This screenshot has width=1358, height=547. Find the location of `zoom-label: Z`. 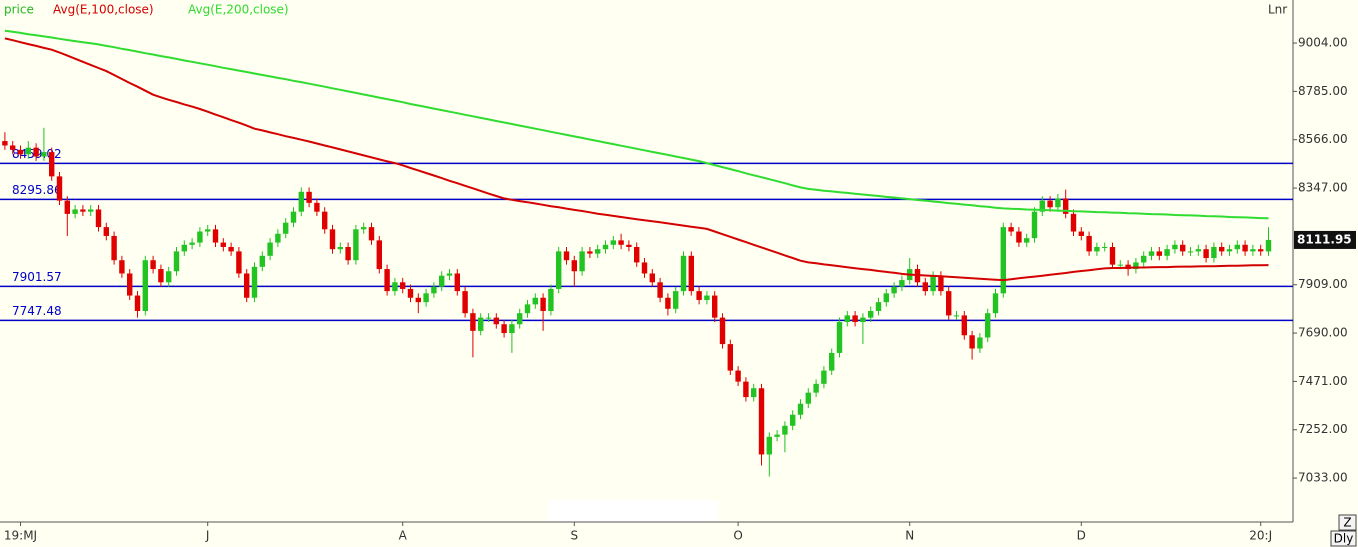

zoom-label: Z is located at coordinates (1347, 523).